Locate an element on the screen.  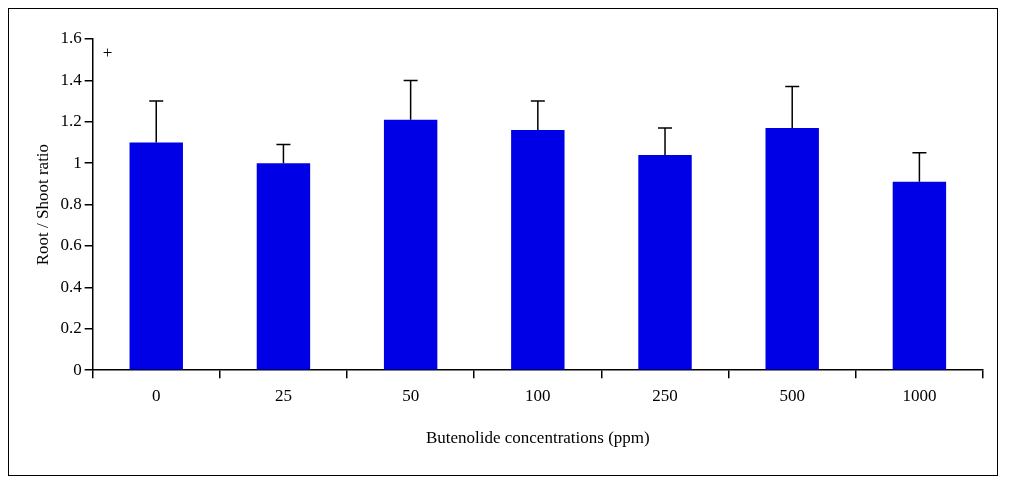
x-tick-label: 0 is located at coordinates (156, 395).